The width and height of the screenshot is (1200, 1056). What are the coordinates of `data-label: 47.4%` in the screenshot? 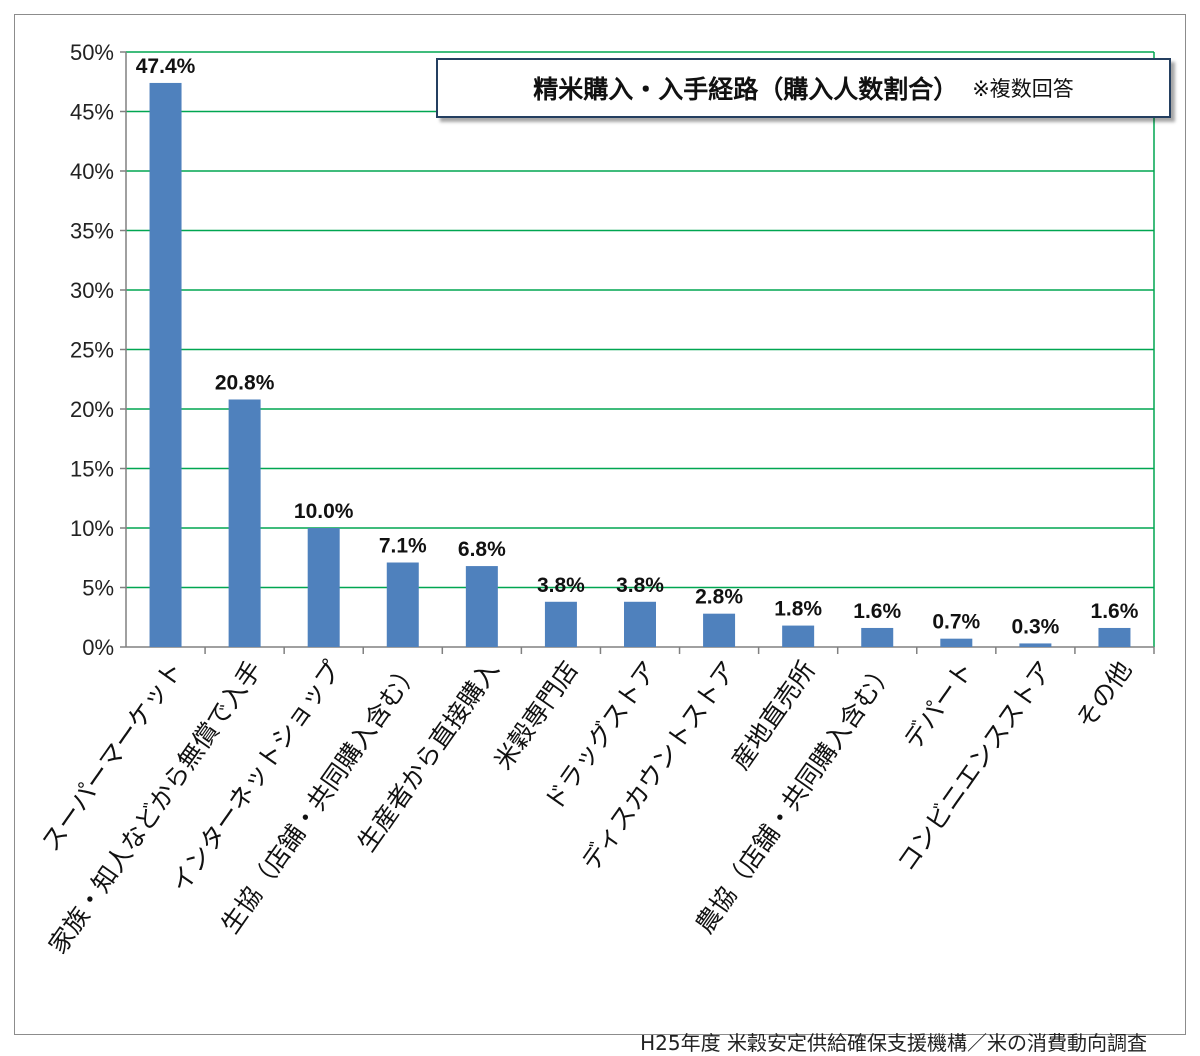 It's located at (166, 66).